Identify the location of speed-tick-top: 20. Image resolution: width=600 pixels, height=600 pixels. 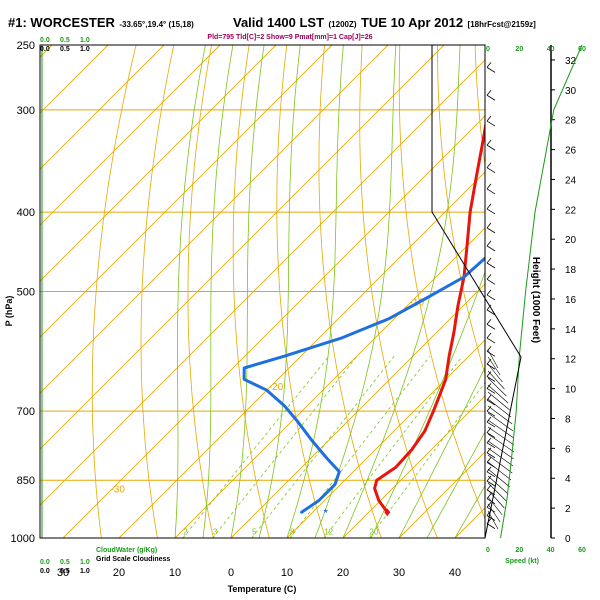
(519, 49).